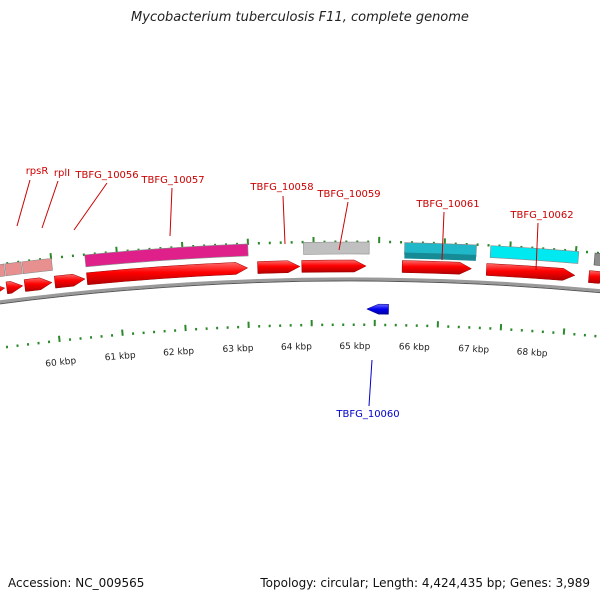 The width and height of the screenshot is (600, 600). I want to click on kbp-label: 60 kbp, so click(61, 362).